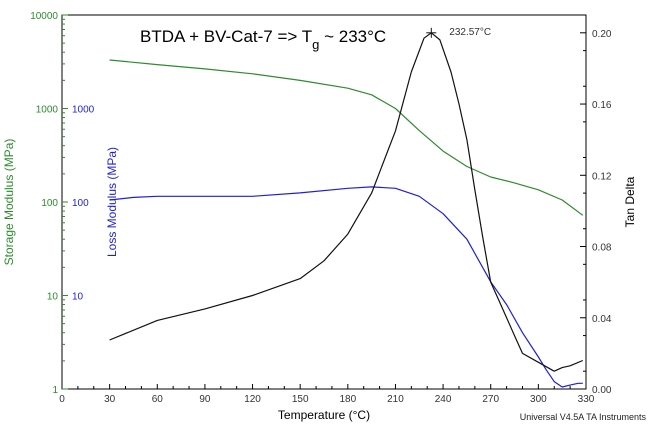 This screenshot has height=427, width=652. What do you see at coordinates (583, 417) in the screenshot?
I see `footer-credit: Universal V4.5A TA Instruments` at bounding box center [583, 417].